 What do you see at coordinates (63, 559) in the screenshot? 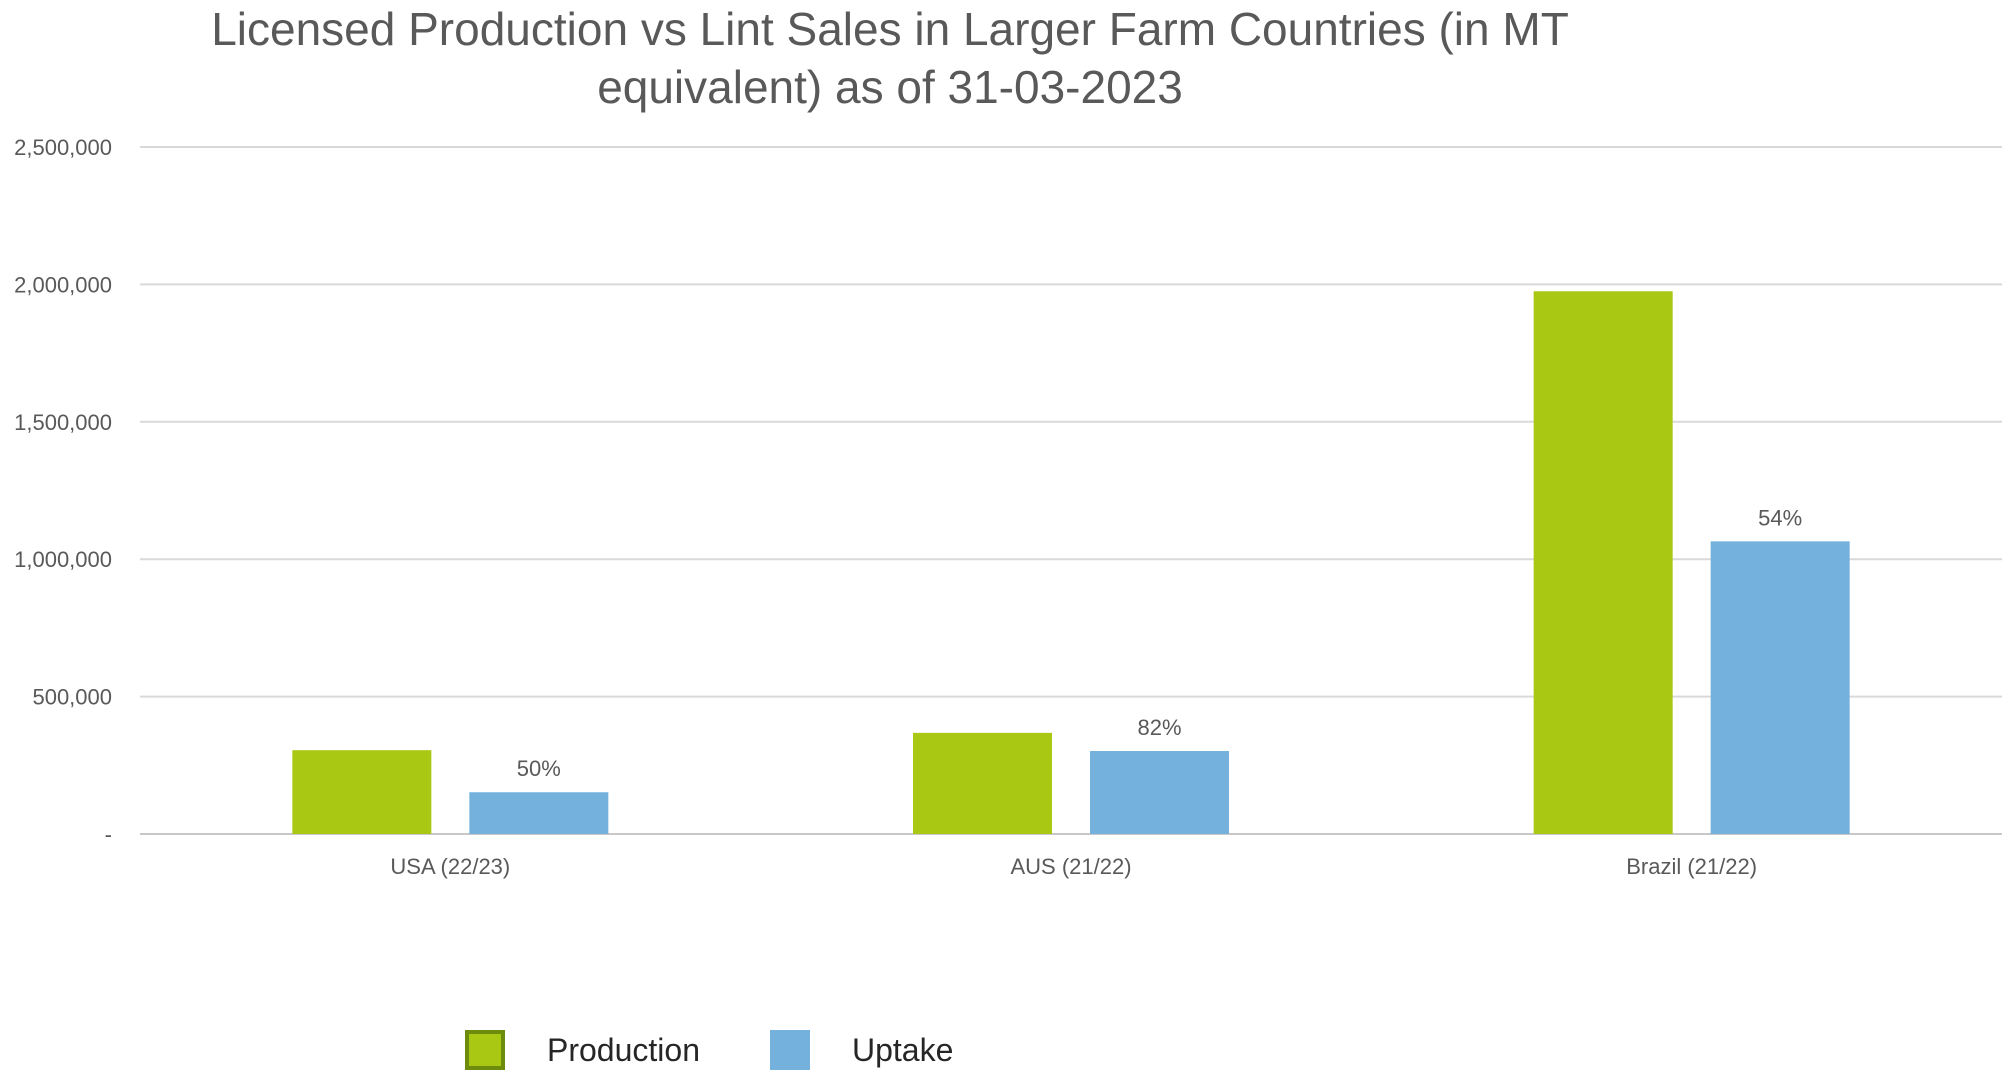
I see `y-tick-label: 1,000,000` at bounding box center [63, 559].